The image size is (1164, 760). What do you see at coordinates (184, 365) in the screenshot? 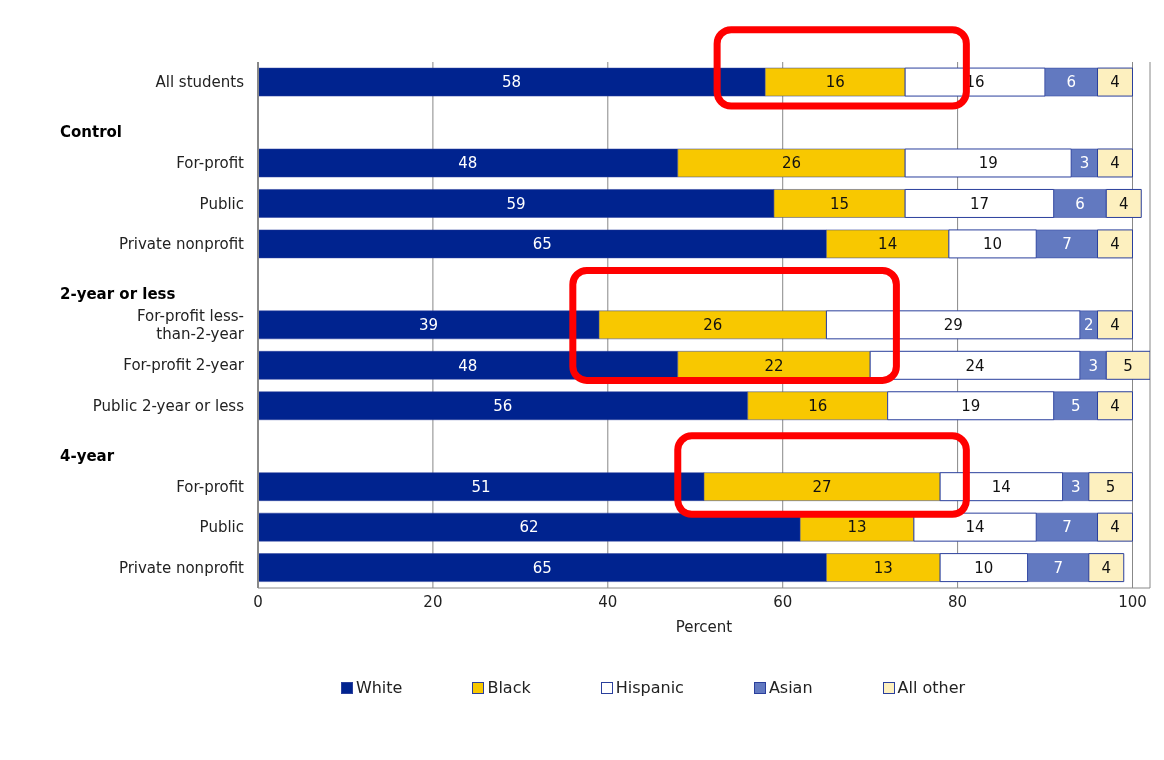
I see `y-tick-label: For-profit 2-year` at bounding box center [184, 365].